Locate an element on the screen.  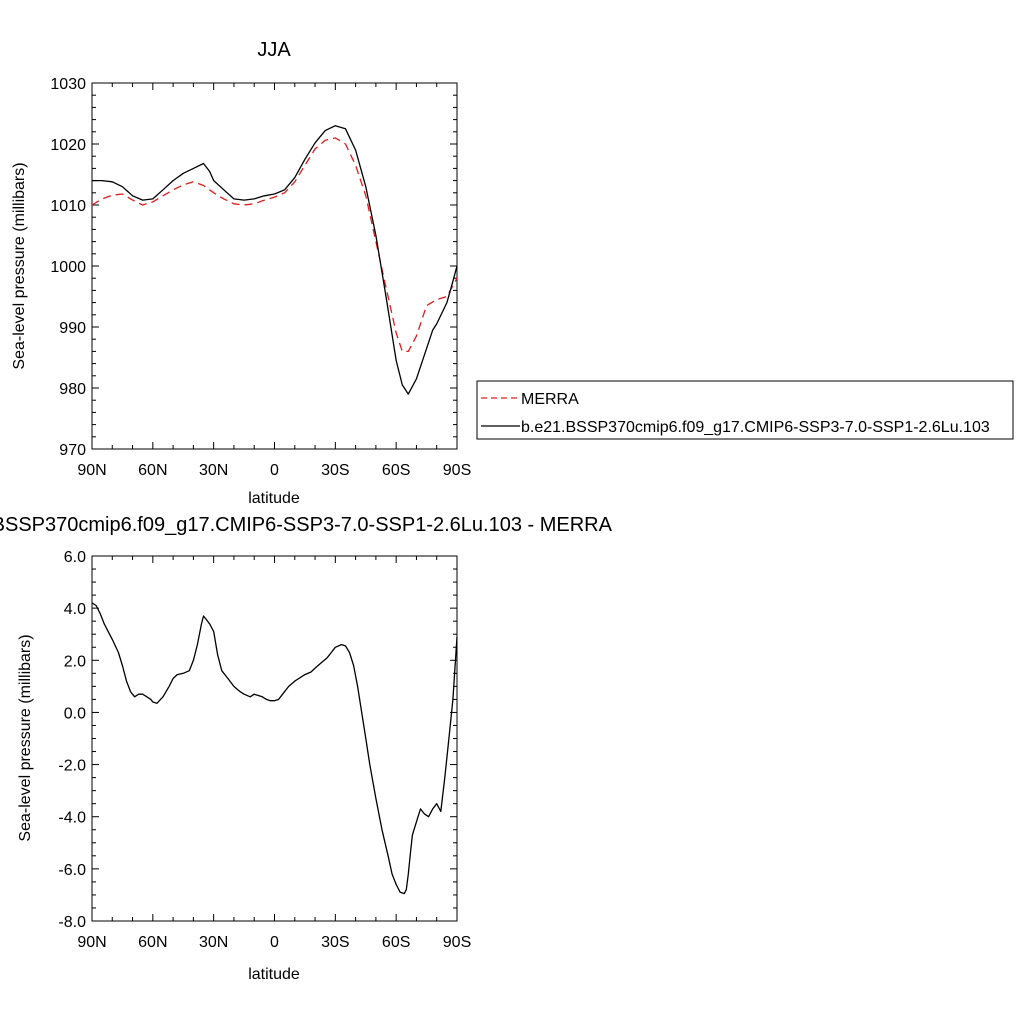
bottom-x-tick-label: 30N is located at coordinates (213, 942).